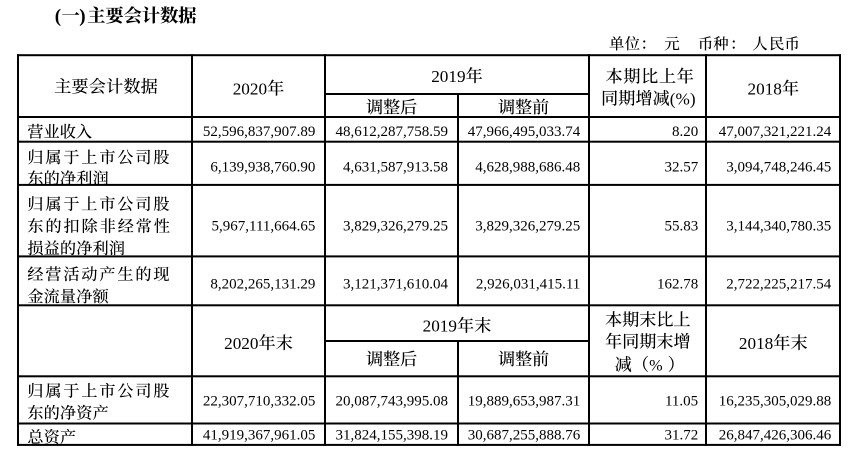 Image resolution: width=859 pixels, height=467 pixels. I want to click on svg-text: 2,722,225,217.54, so click(779, 285).